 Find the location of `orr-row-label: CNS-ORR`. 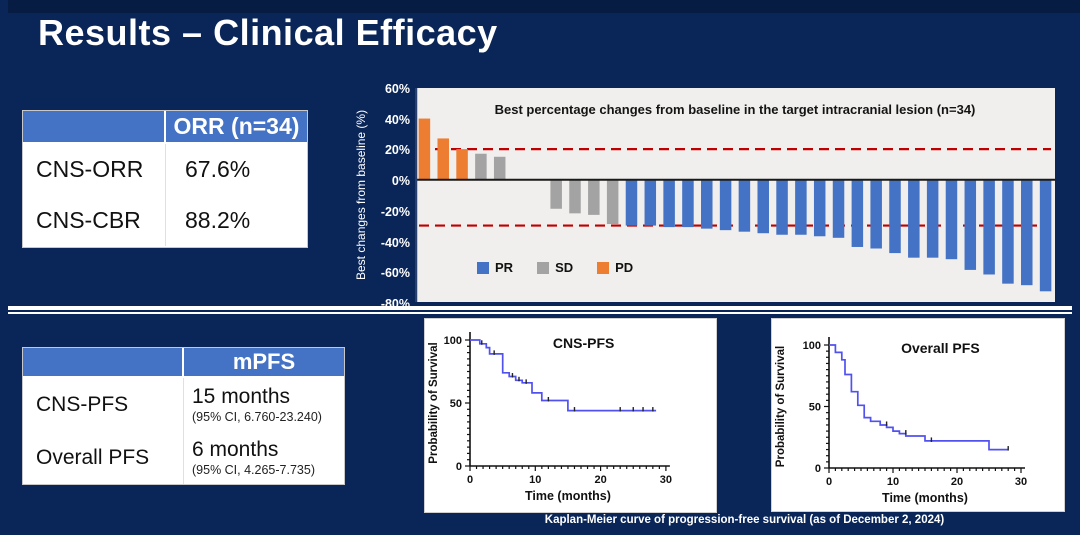

orr-row-label: CNS-ORR is located at coordinates (94, 169).